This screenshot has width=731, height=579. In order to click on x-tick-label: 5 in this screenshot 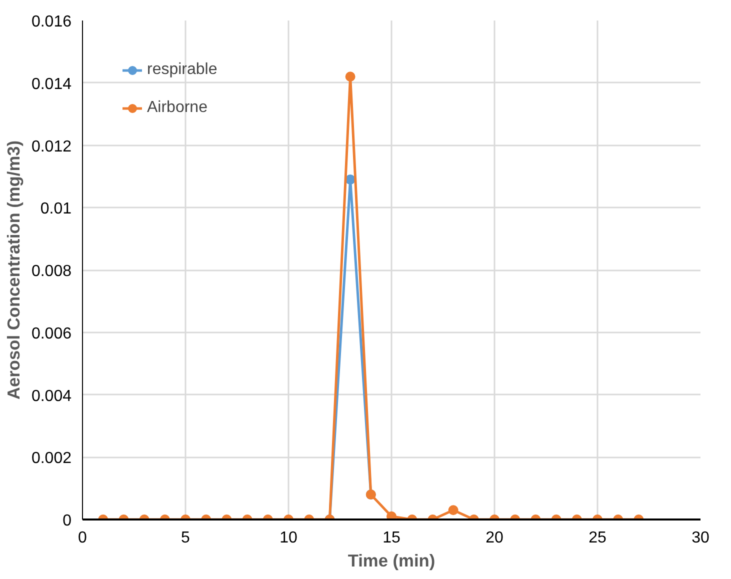, I will do `click(185, 538)`.